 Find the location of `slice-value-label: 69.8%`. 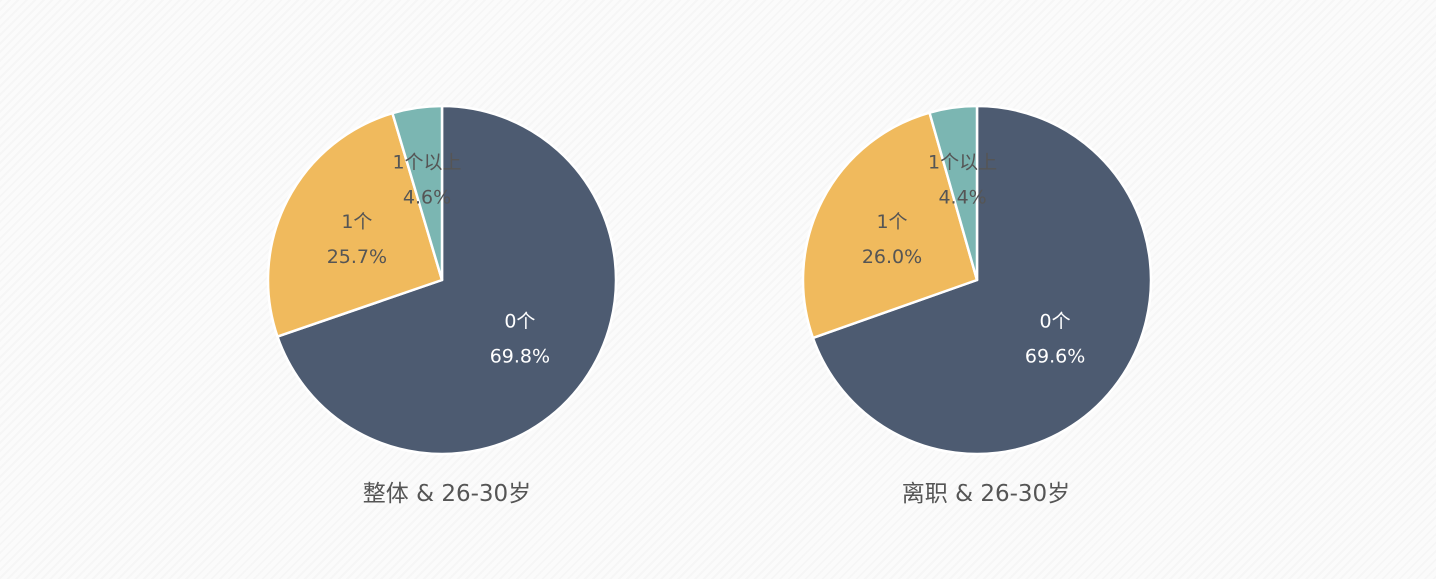

slice-value-label: 69.8% is located at coordinates (520, 357).